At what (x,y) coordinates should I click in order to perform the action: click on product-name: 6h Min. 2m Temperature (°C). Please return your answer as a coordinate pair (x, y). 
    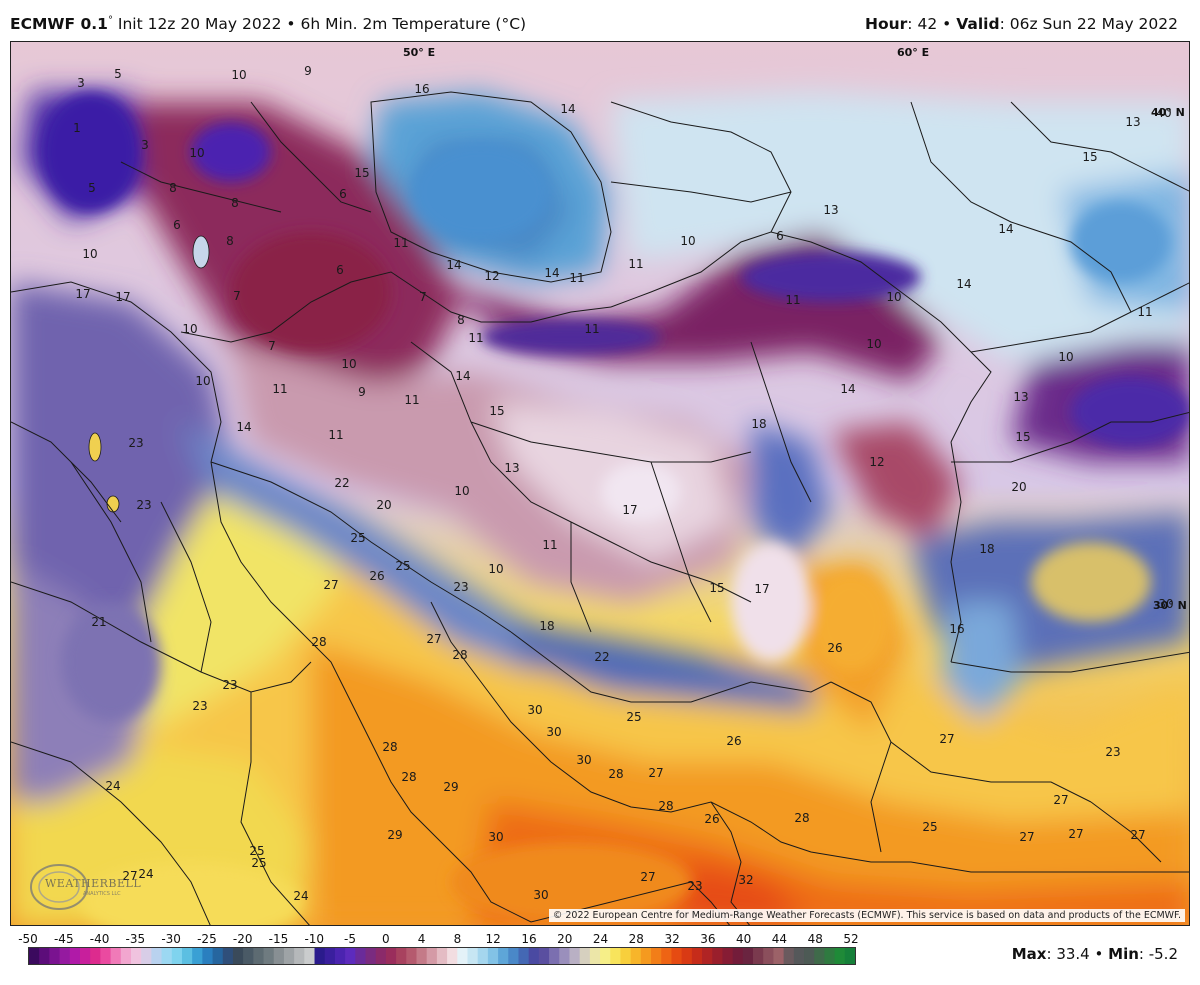
    Looking at the image, I should click on (413, 24).